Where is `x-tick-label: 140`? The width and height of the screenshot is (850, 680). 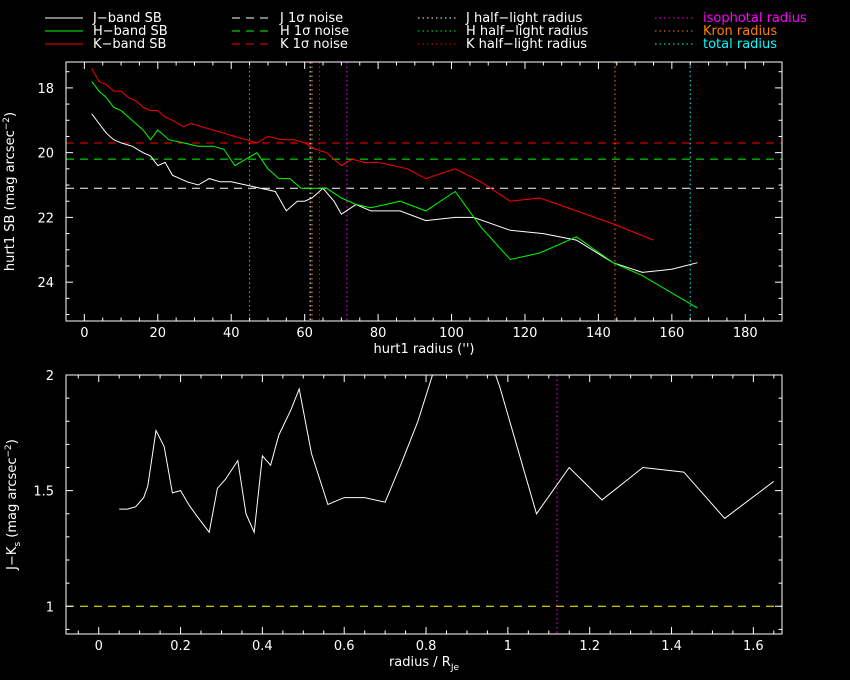 x-tick-label: 140 is located at coordinates (598, 333).